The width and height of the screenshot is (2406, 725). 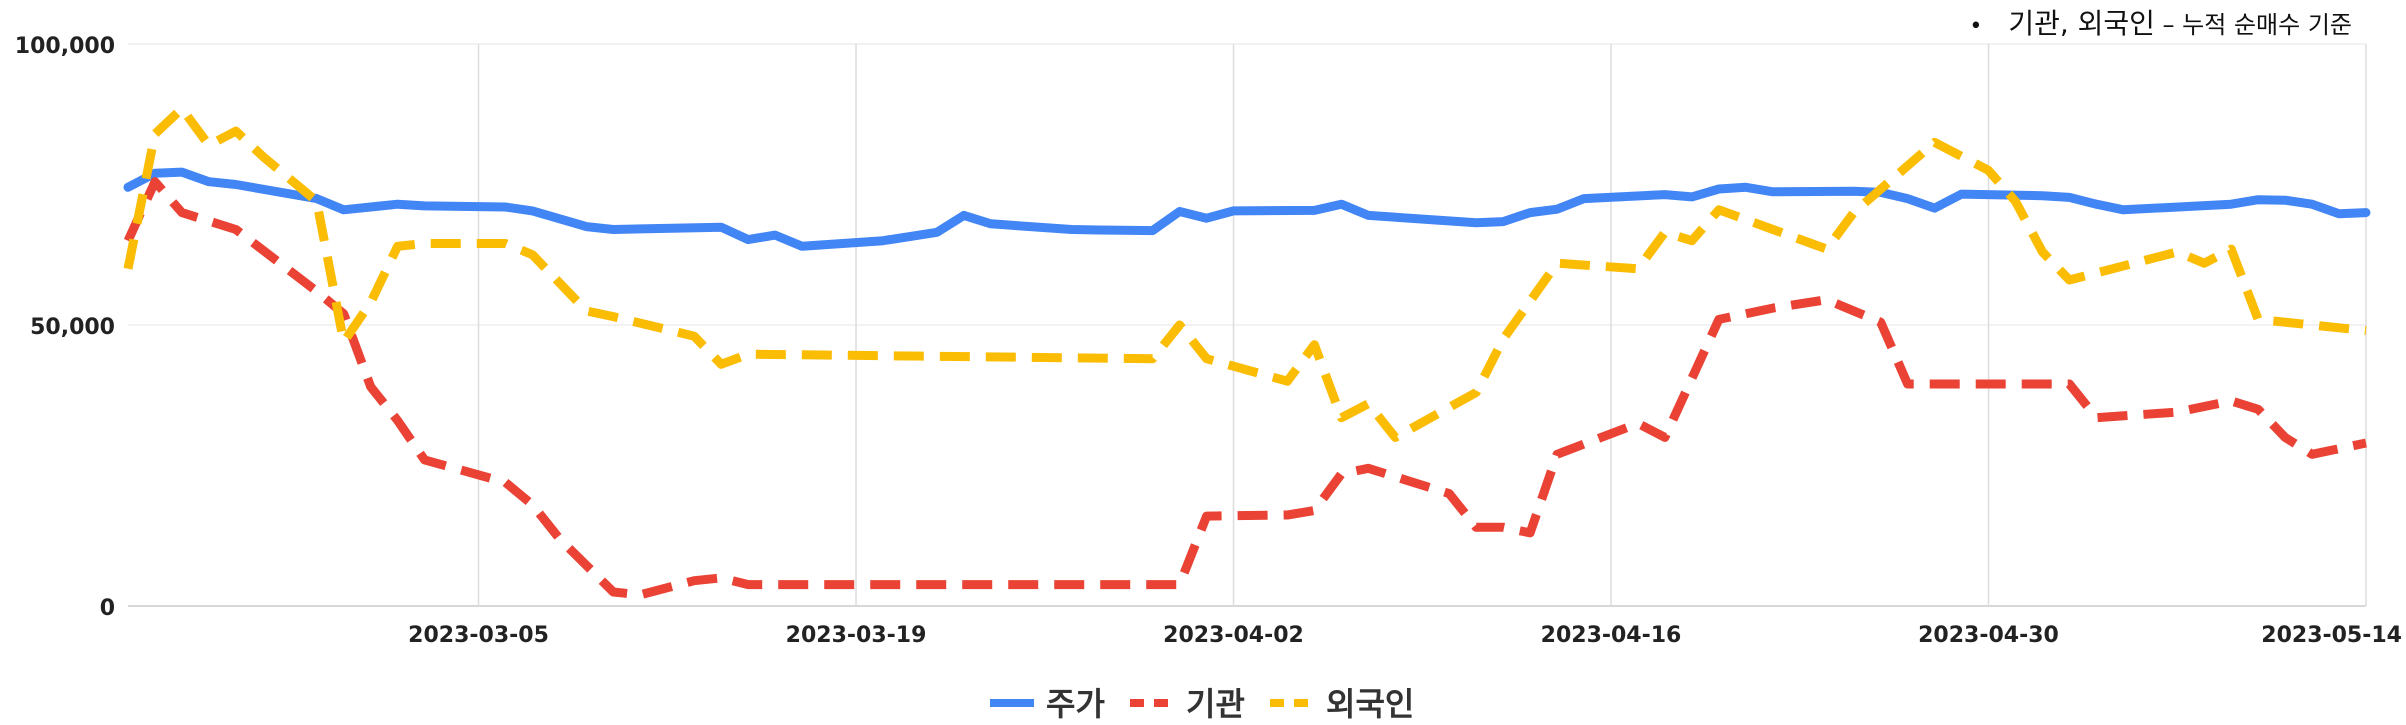 What do you see at coordinates (1611, 635) in the screenshot?
I see `x-tick-label: 2023-04-16` at bounding box center [1611, 635].